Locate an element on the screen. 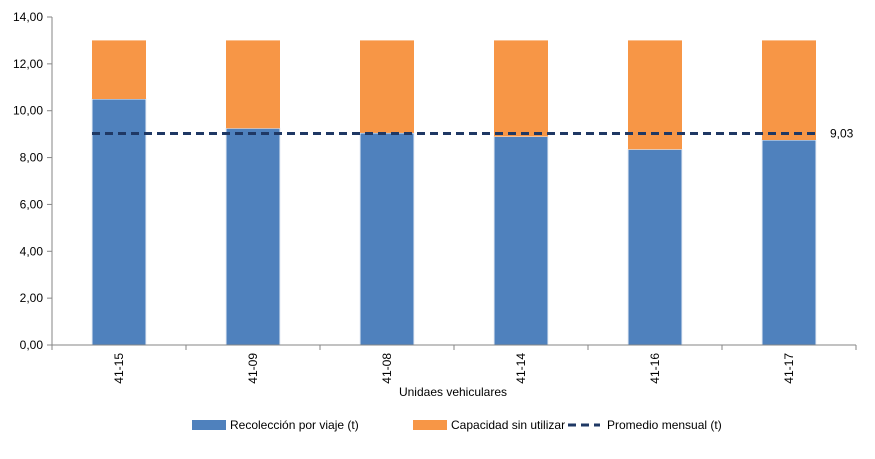 This screenshot has height=459, width=875. legend-item-recoleccion: Recolección por viaje (t) is located at coordinates (275, 425).